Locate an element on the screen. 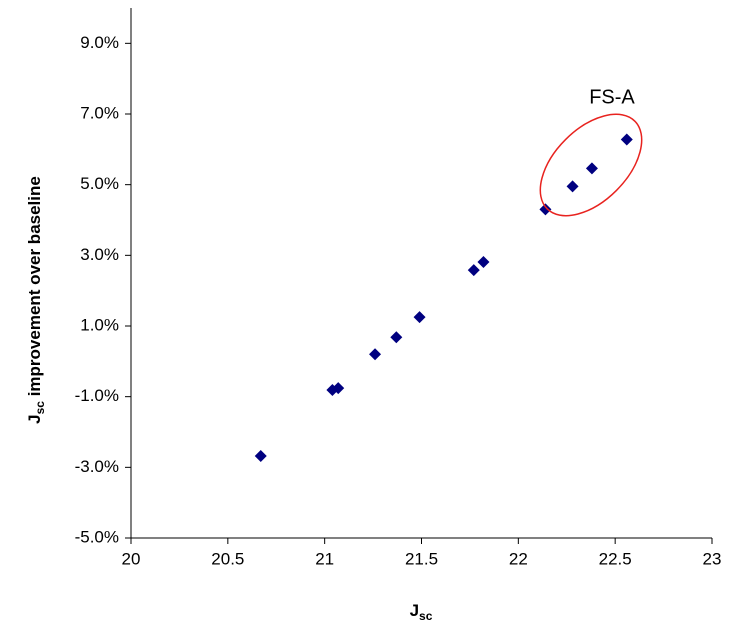  x-tick-label: 20 is located at coordinates (131, 558).